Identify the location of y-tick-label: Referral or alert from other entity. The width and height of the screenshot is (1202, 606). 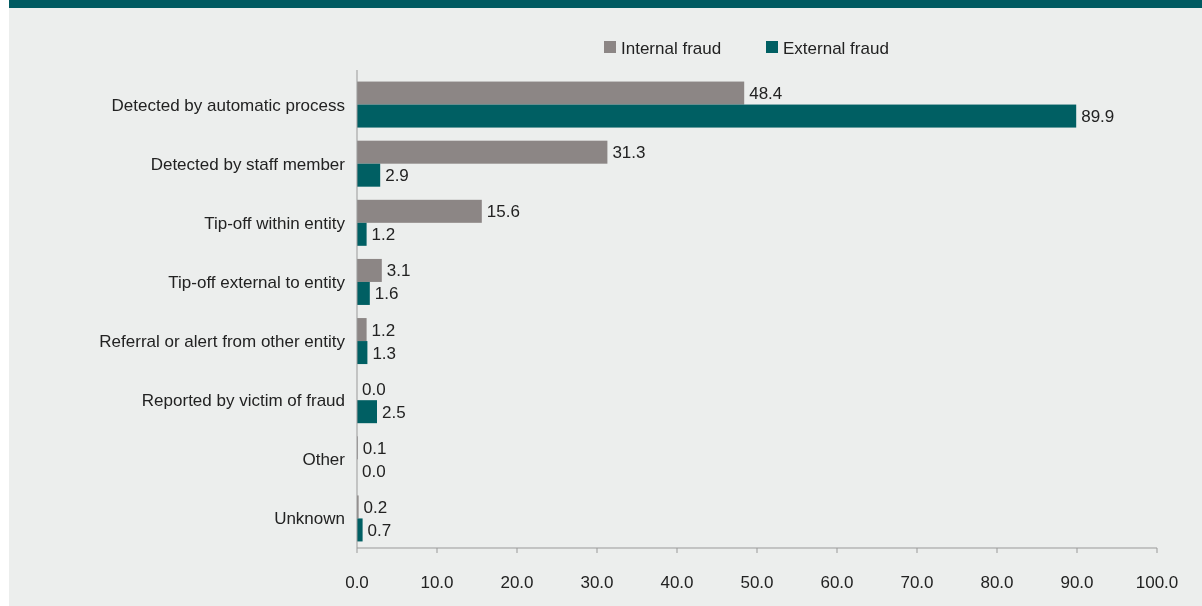
(222, 342).